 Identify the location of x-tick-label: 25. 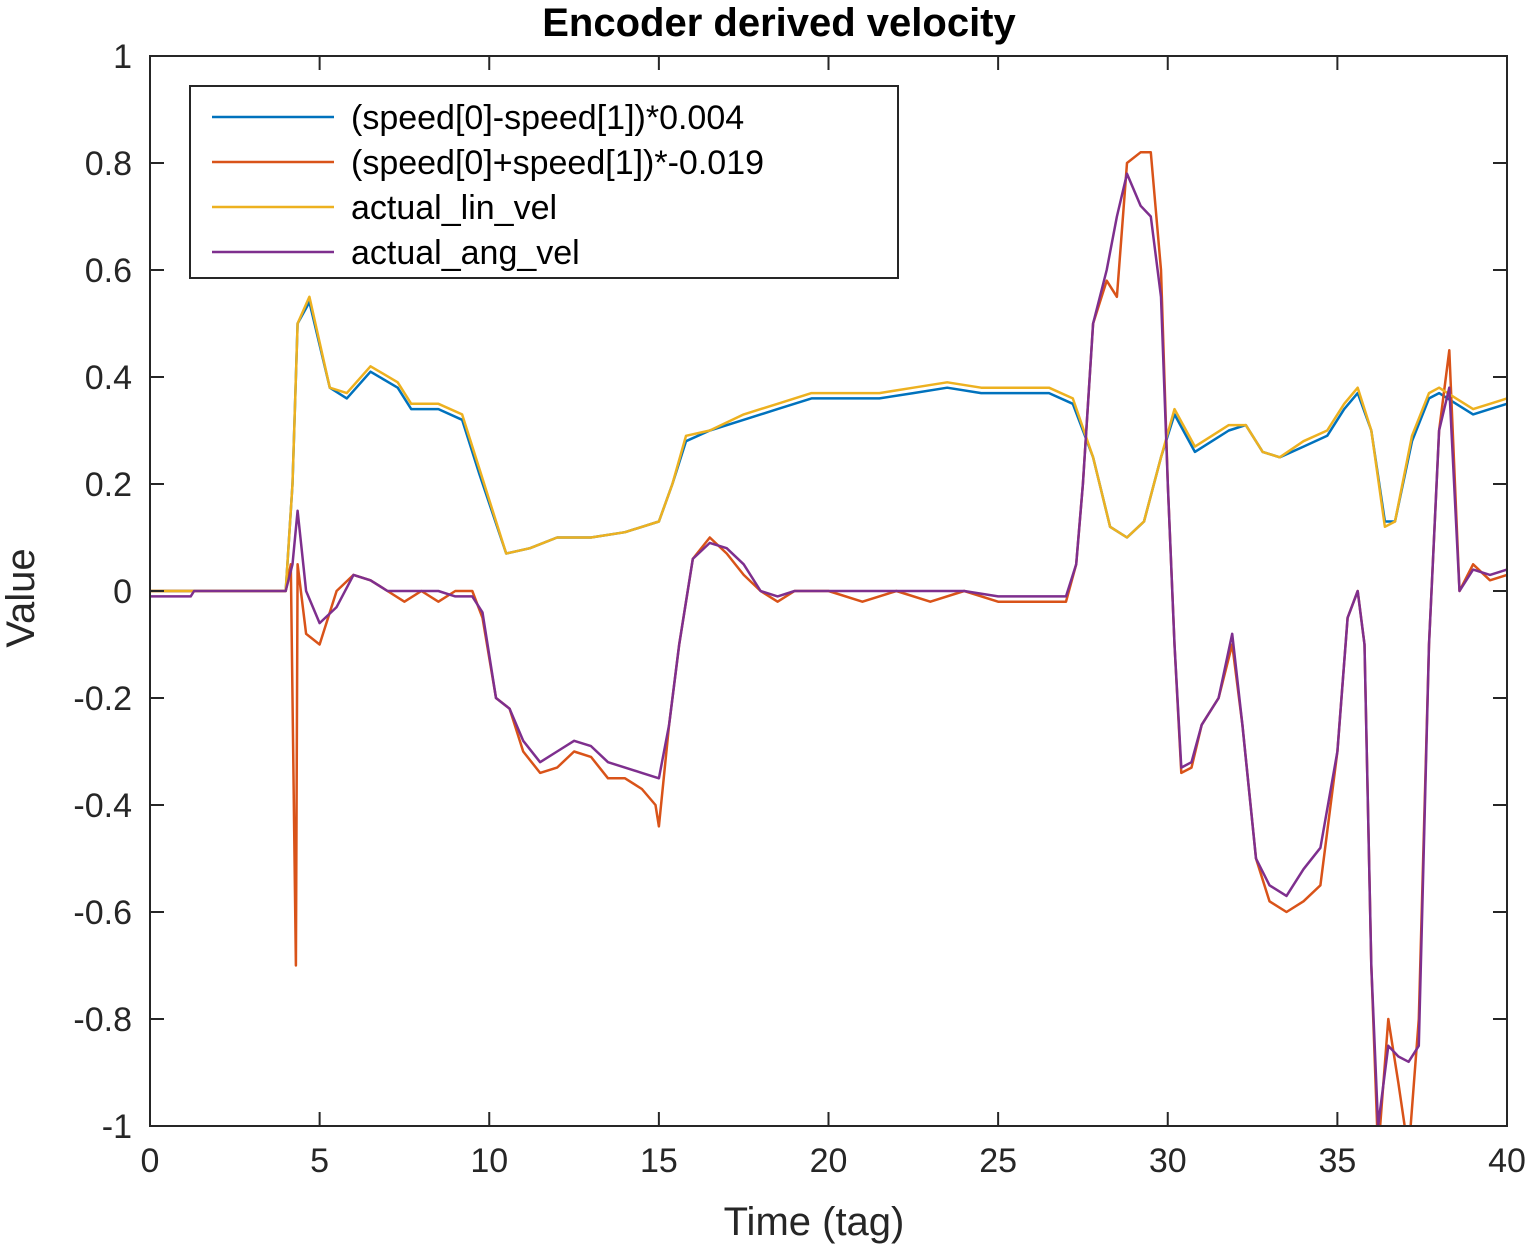
(998, 1161).